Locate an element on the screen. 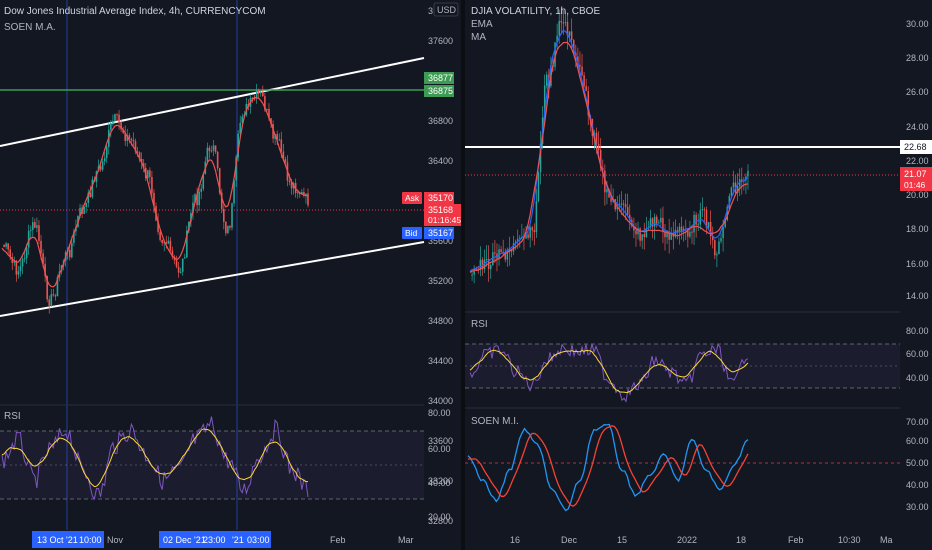  left-rsi-axis: 80.00 60.00 40.00 20.00 is located at coordinates (439, 465).